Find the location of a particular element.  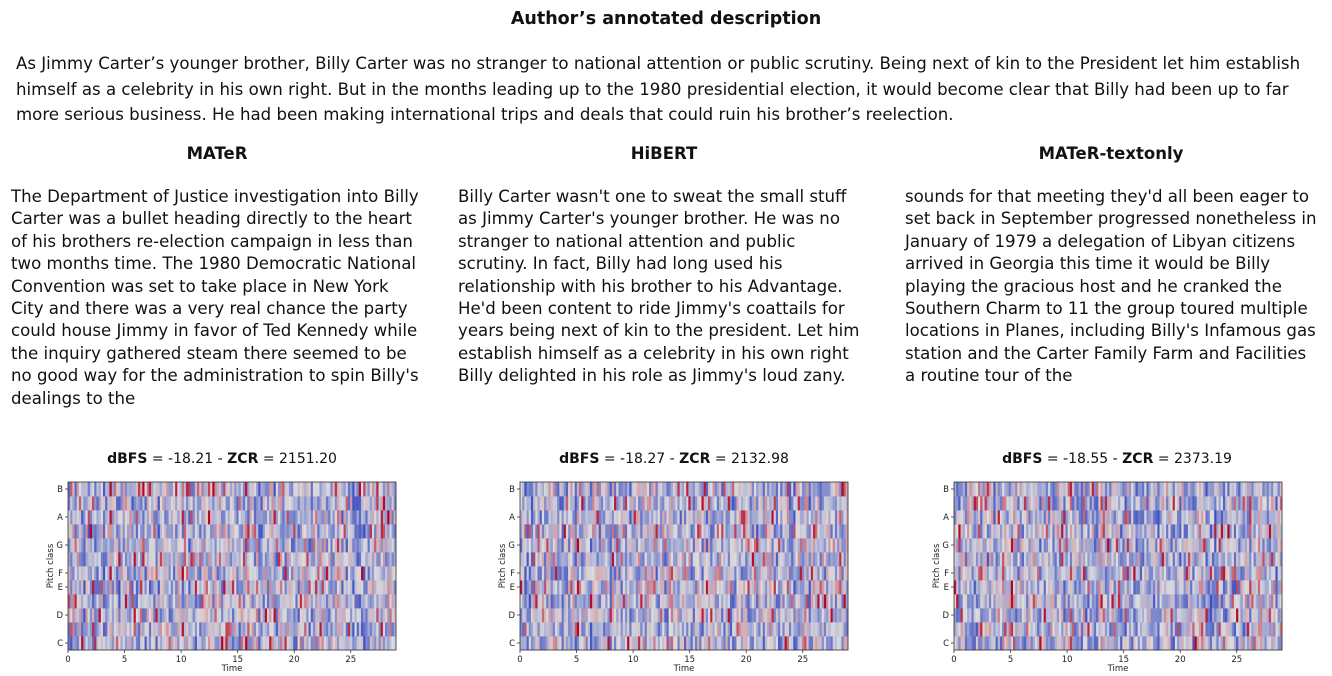

audio-metrics: dBFS = -18.55 - ZCR = 2373.19 is located at coordinates (1117, 459).